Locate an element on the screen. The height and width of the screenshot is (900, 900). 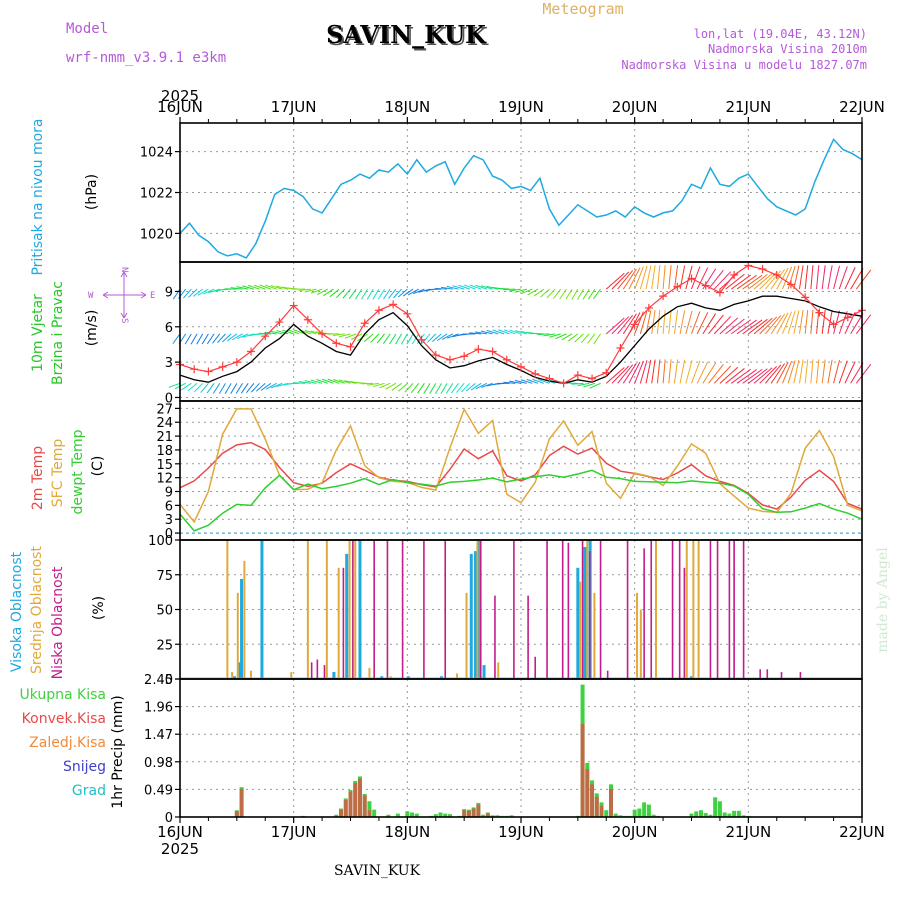
y-tick-label: 1.47 is located at coordinates (158, 735).